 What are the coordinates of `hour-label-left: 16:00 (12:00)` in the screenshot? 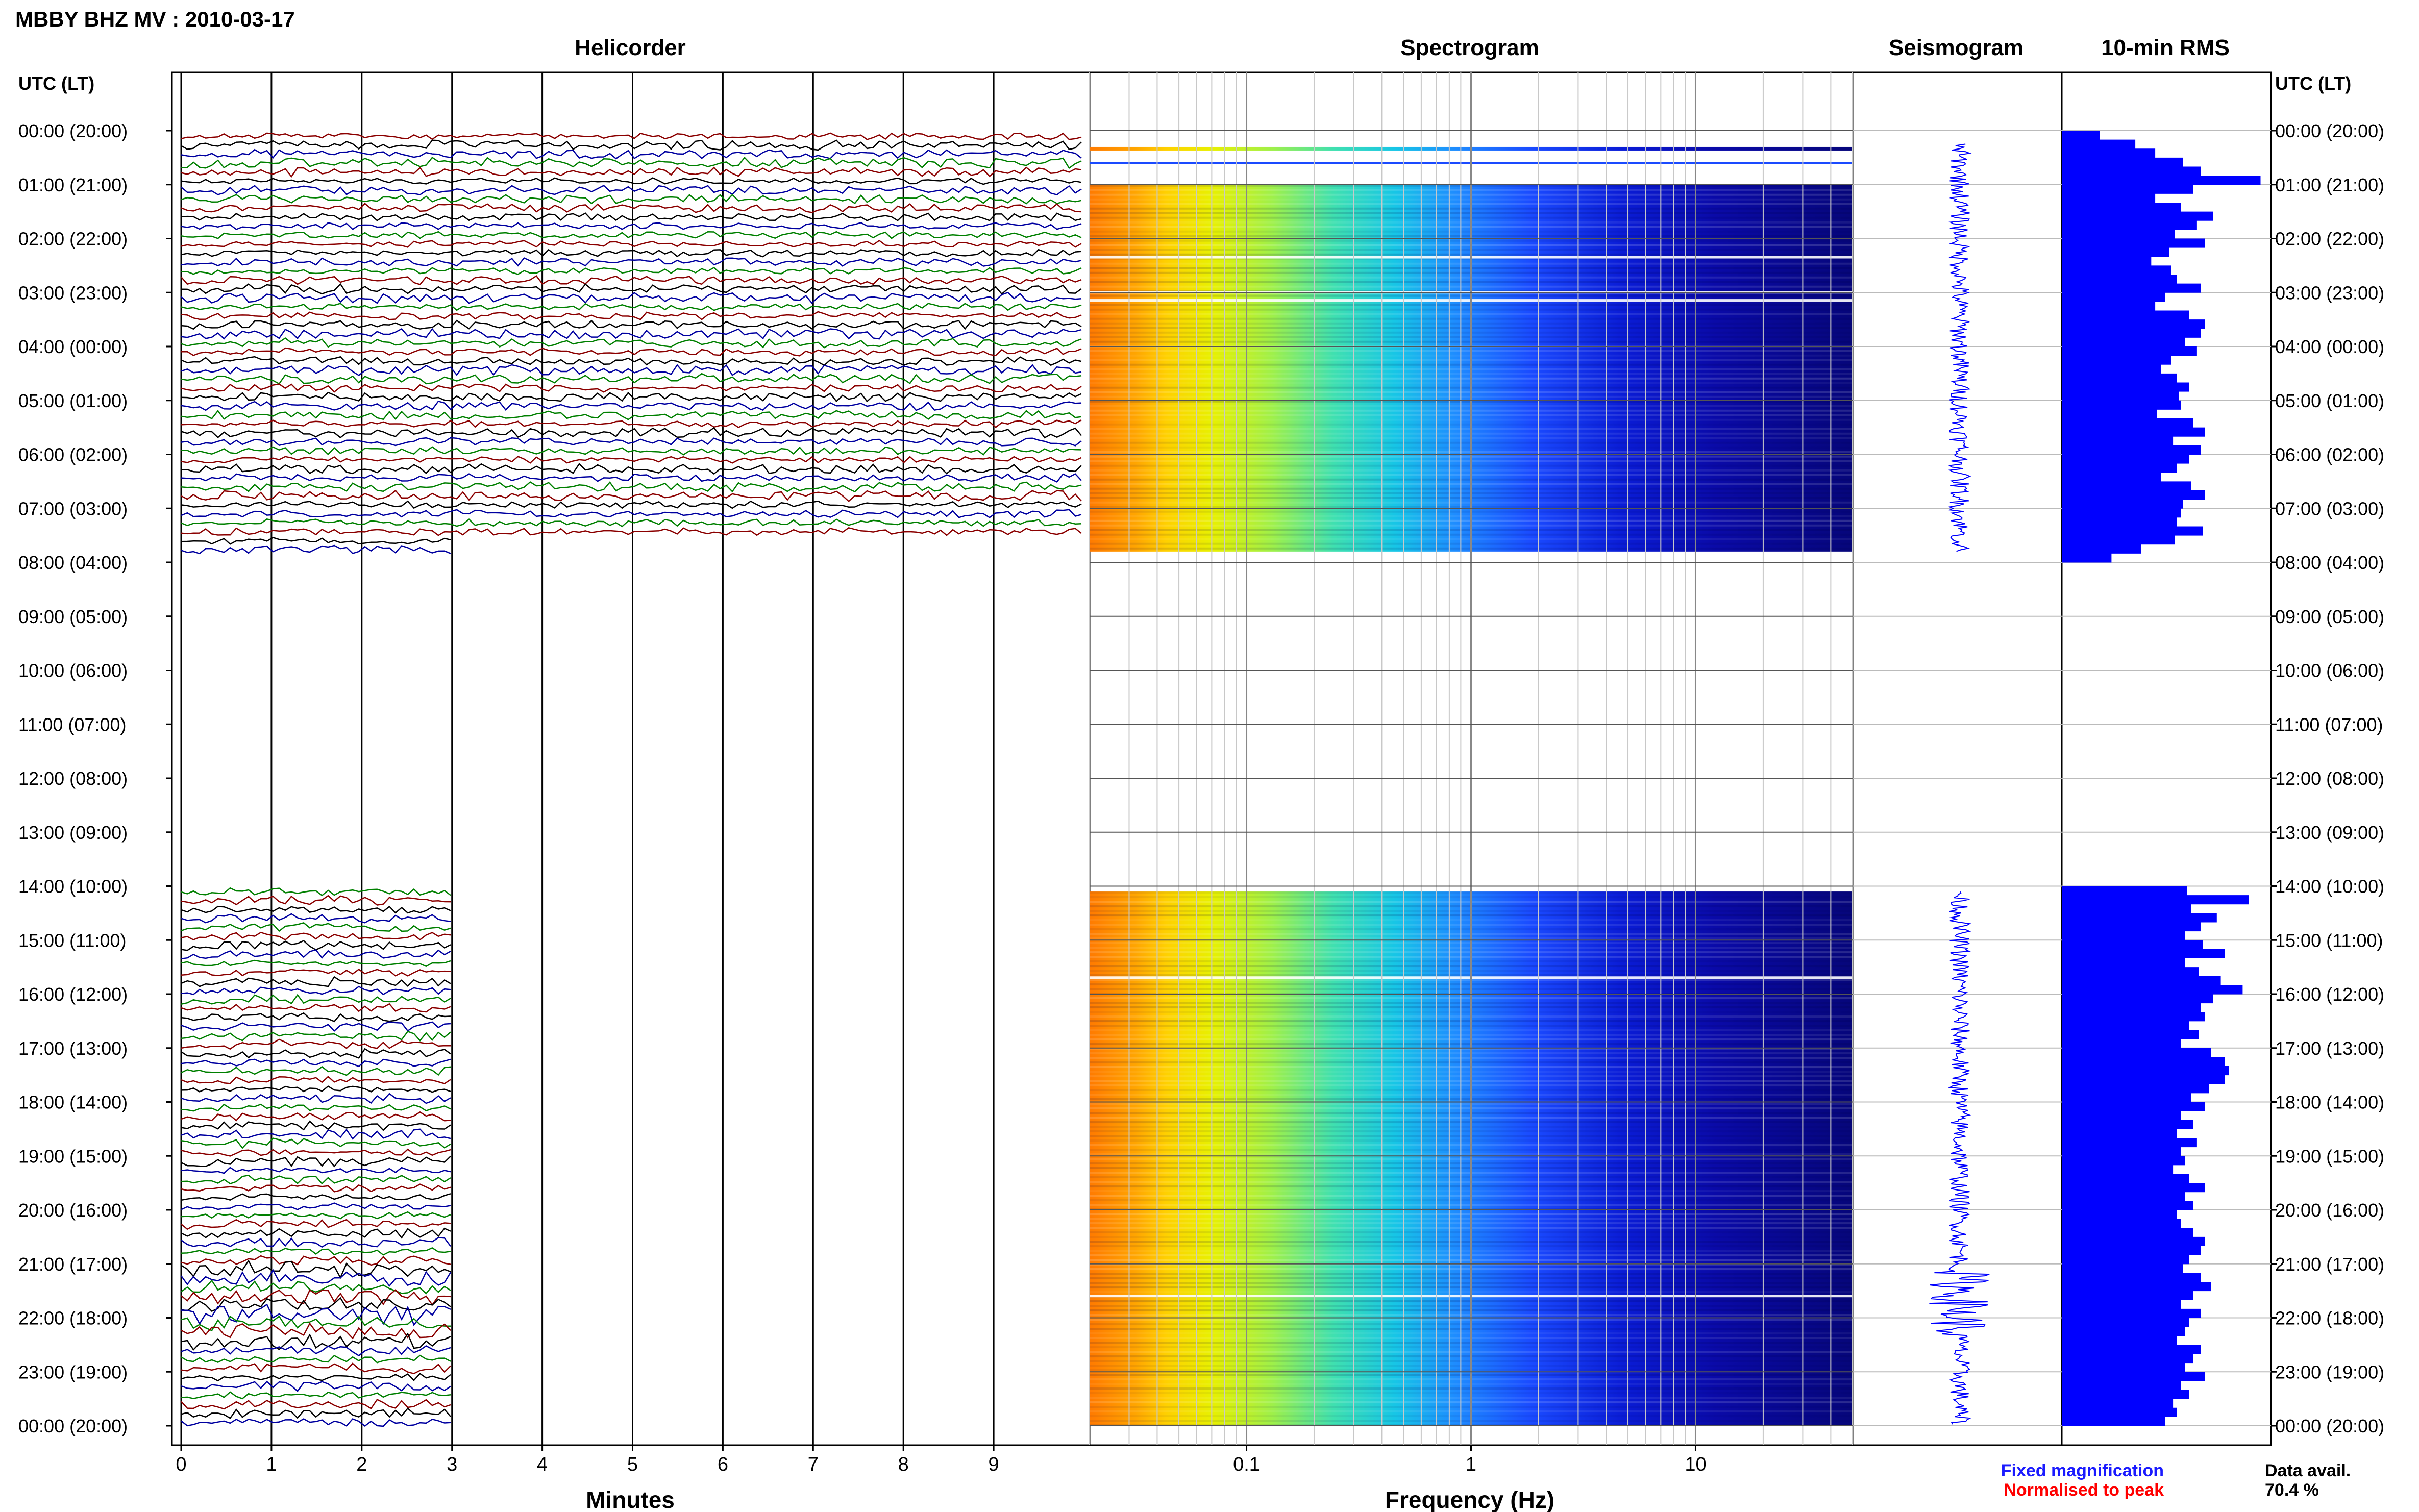 It's located at (73, 994).